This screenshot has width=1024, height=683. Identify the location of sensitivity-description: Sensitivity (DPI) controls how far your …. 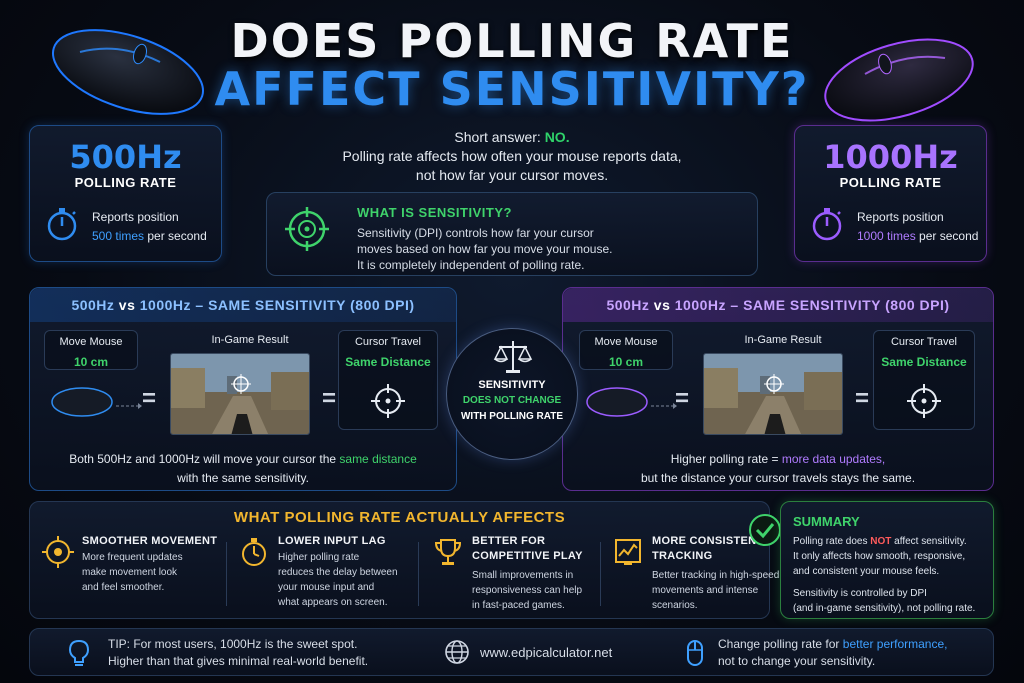
(485, 249).